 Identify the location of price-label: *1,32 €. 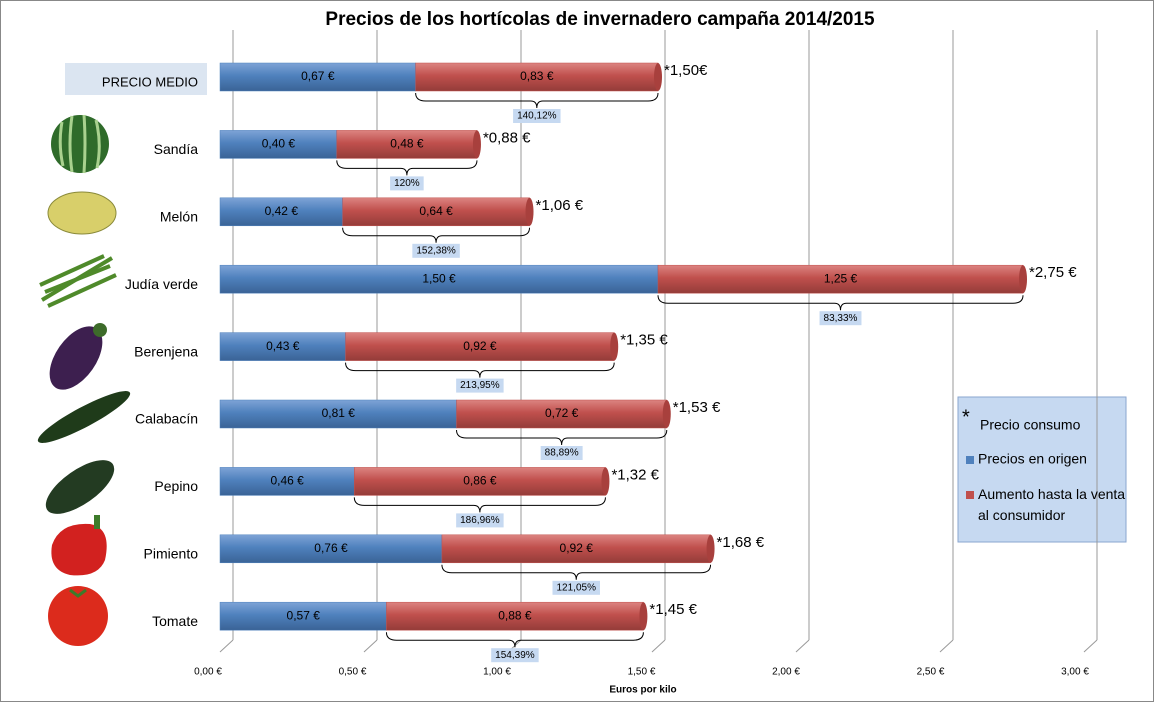
(635, 474).